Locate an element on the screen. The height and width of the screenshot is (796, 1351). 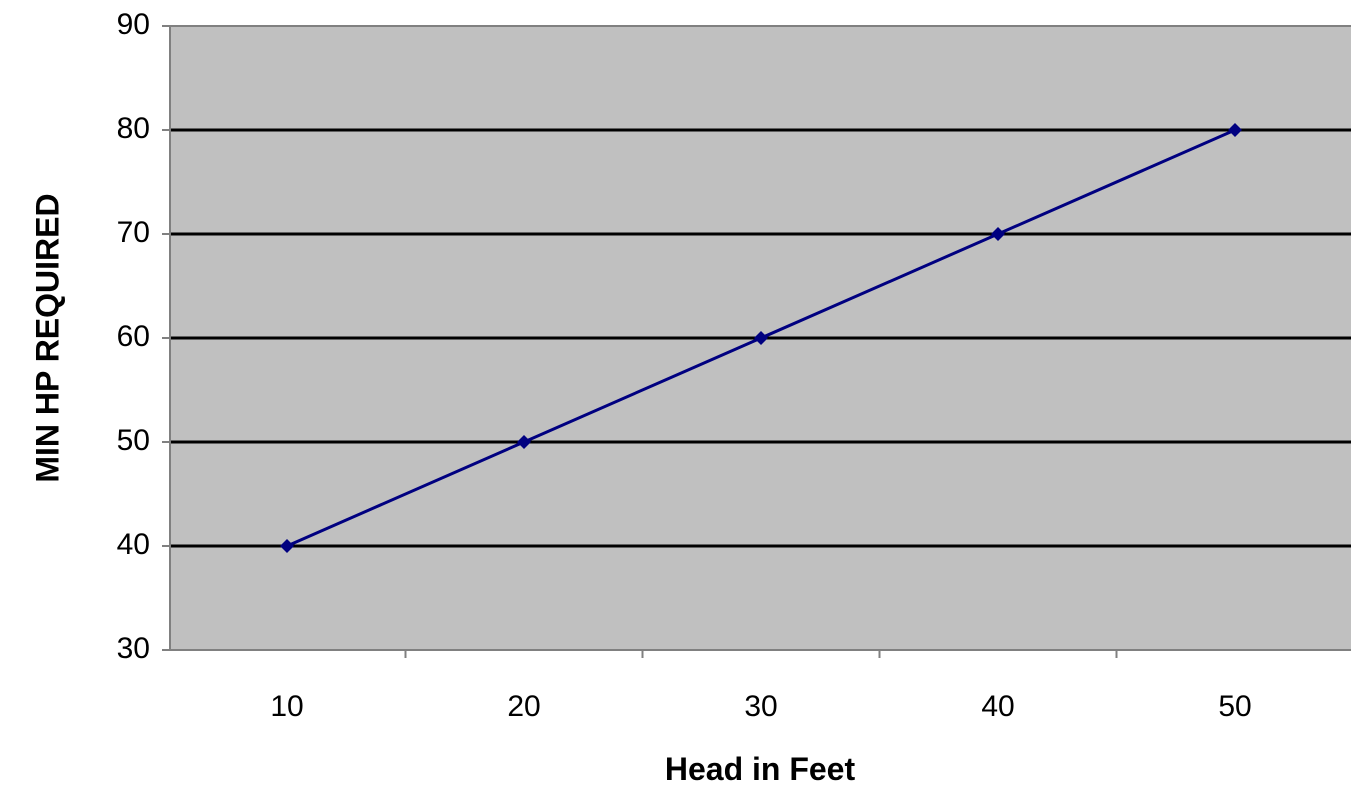
y-tick-label: 80 is located at coordinates (133, 128).